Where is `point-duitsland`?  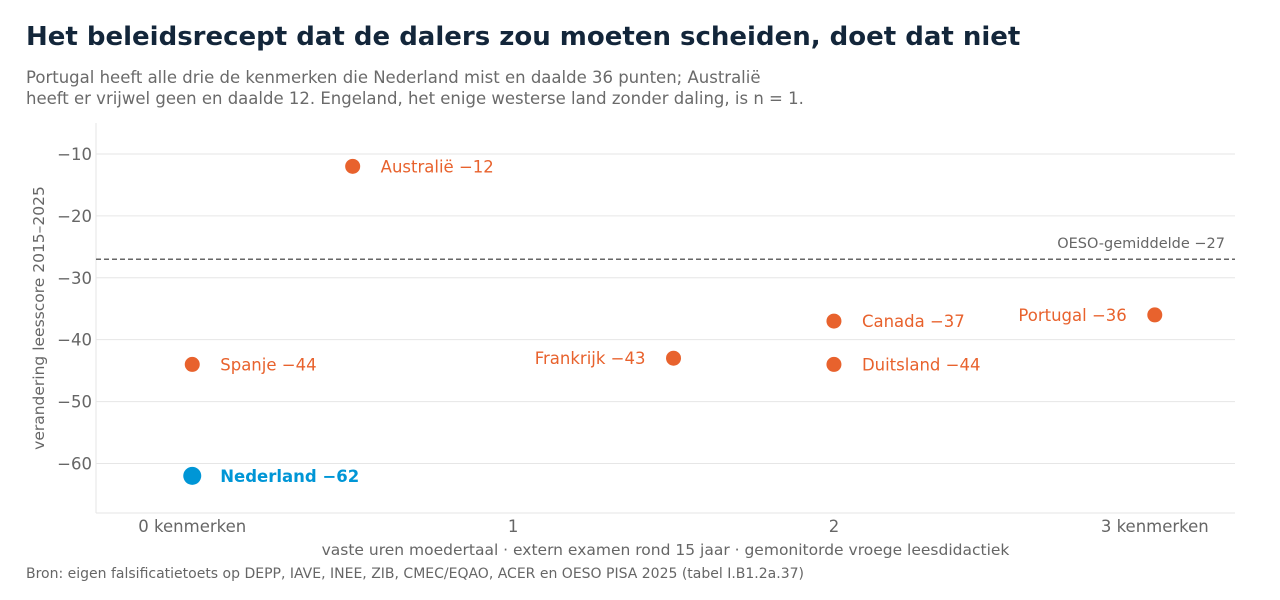 point-duitsland is located at coordinates (834, 364).